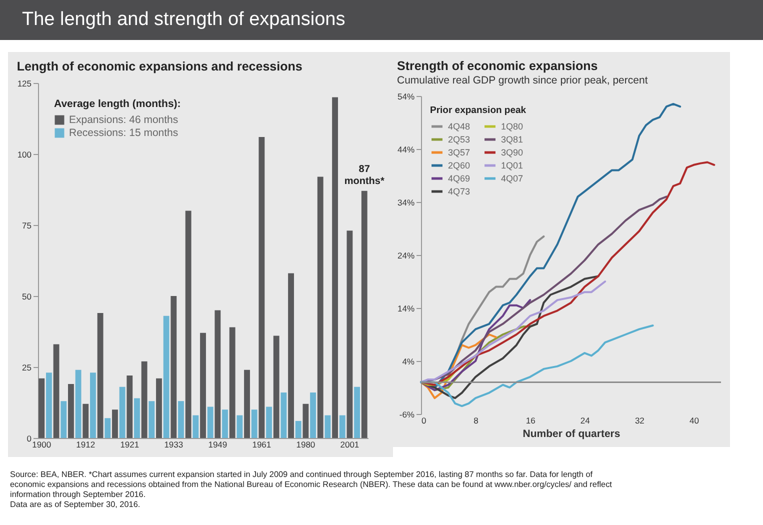  I want to click on legend-label: 4Q69, so click(459, 179).